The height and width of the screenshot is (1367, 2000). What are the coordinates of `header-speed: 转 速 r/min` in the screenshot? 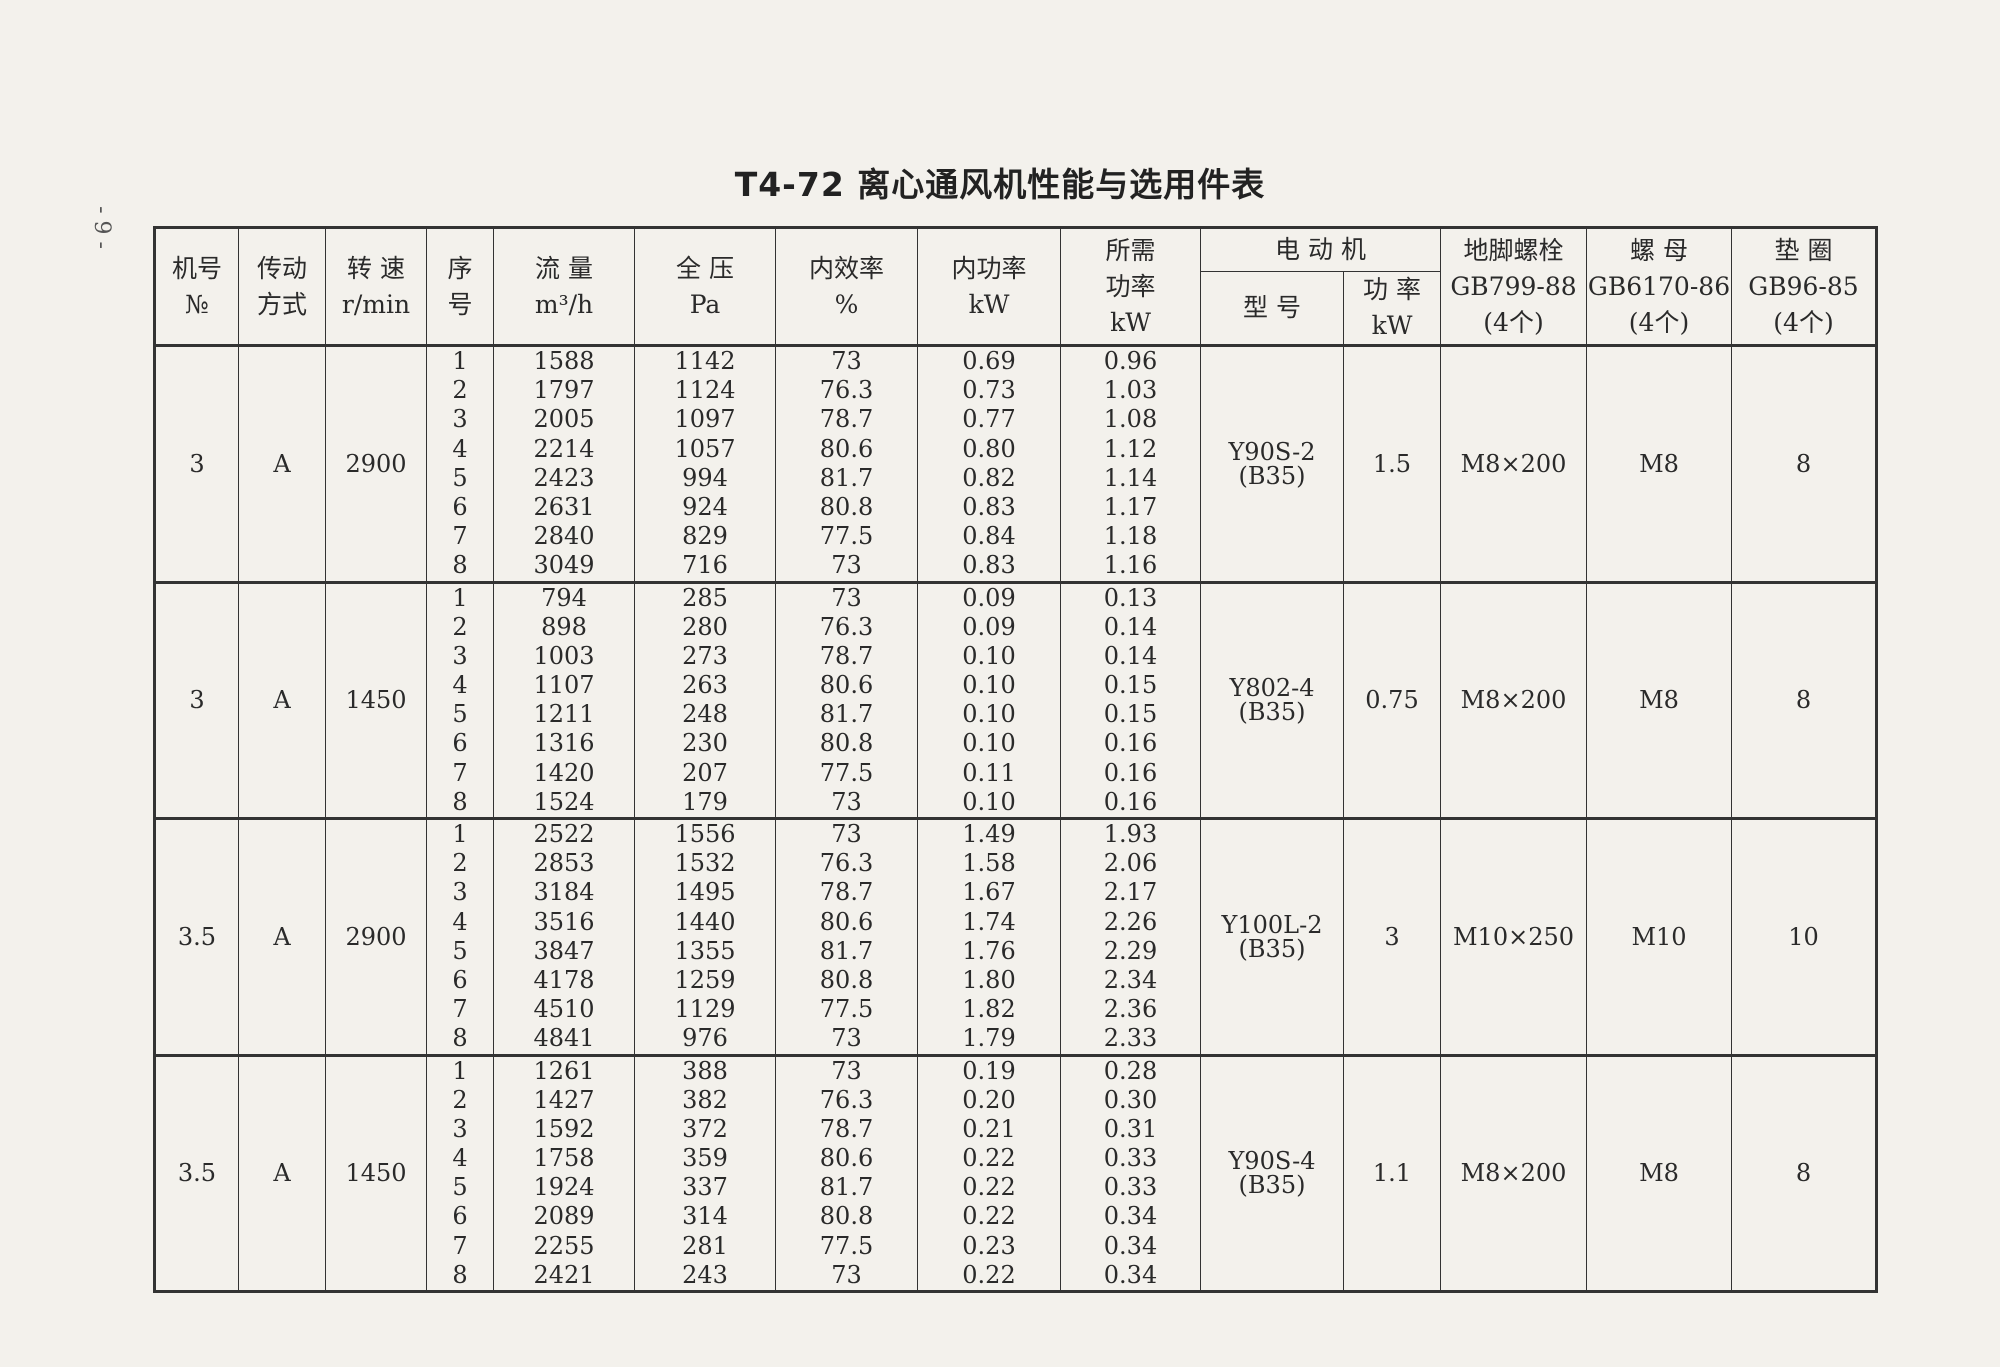 It's located at (376, 286).